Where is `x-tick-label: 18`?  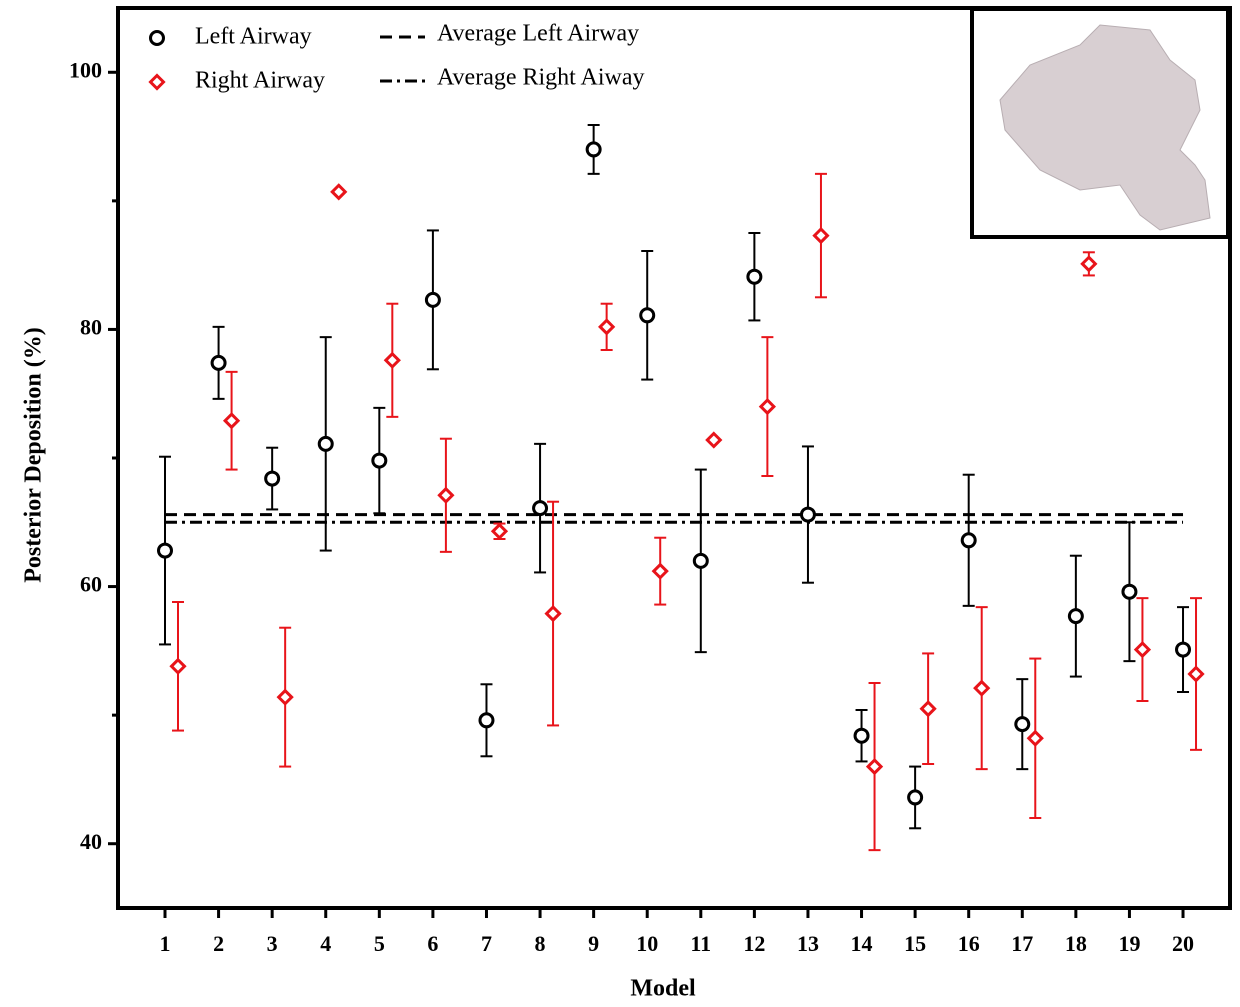 x-tick-label: 18 is located at coordinates (1076, 943).